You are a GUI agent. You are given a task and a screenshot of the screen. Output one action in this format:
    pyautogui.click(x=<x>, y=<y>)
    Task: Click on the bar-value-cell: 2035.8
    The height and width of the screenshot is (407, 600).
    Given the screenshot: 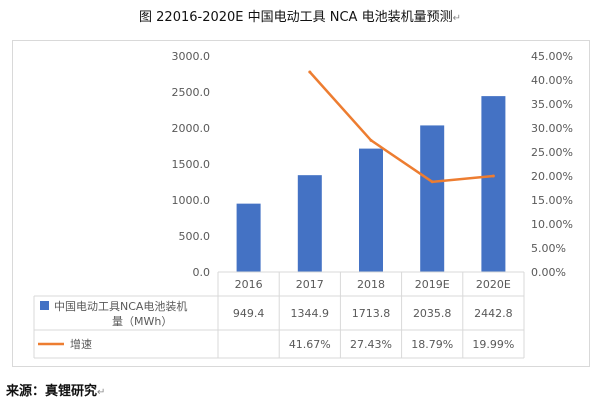 What is the action you would take?
    pyautogui.click(x=432, y=313)
    